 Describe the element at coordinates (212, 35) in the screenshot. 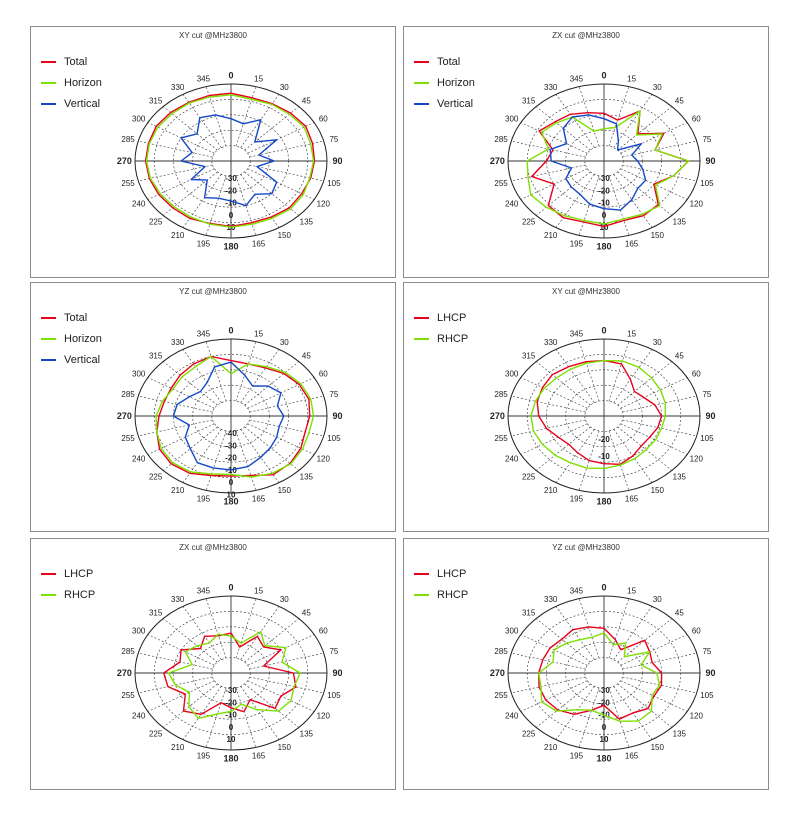

I see `chart-title: XY cut @MHz3800` at that location.